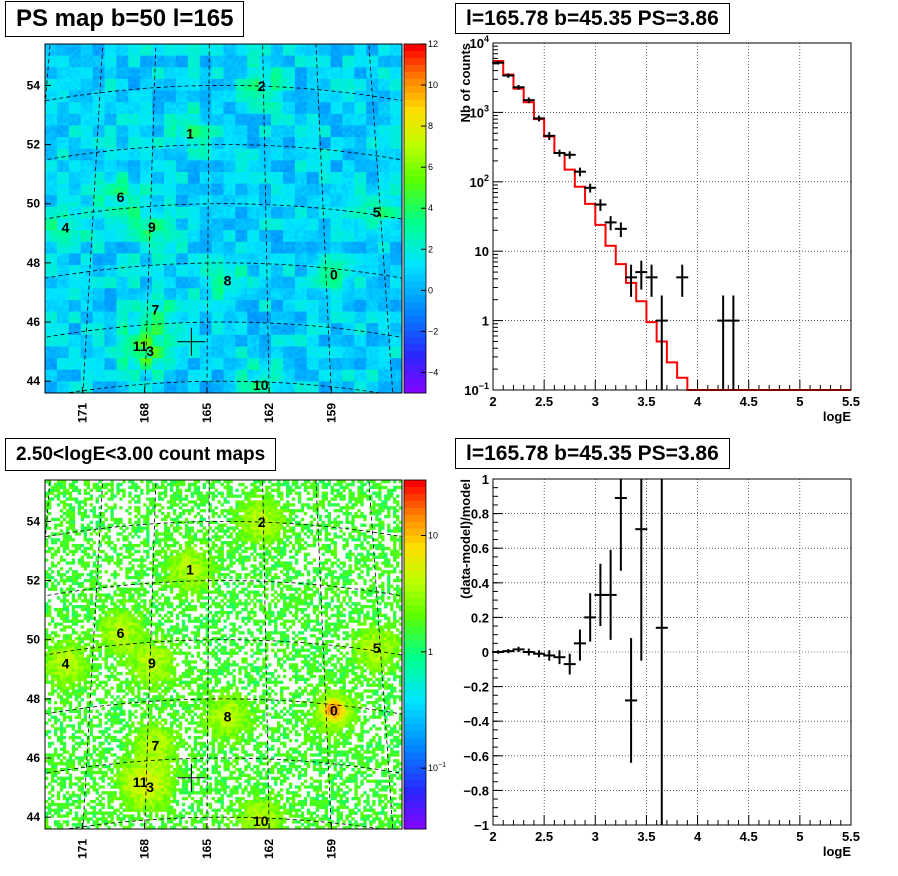 This screenshot has height=876, width=898. What do you see at coordinates (121, 197) in the screenshot?
I see `source-label-6: 6` at bounding box center [121, 197].